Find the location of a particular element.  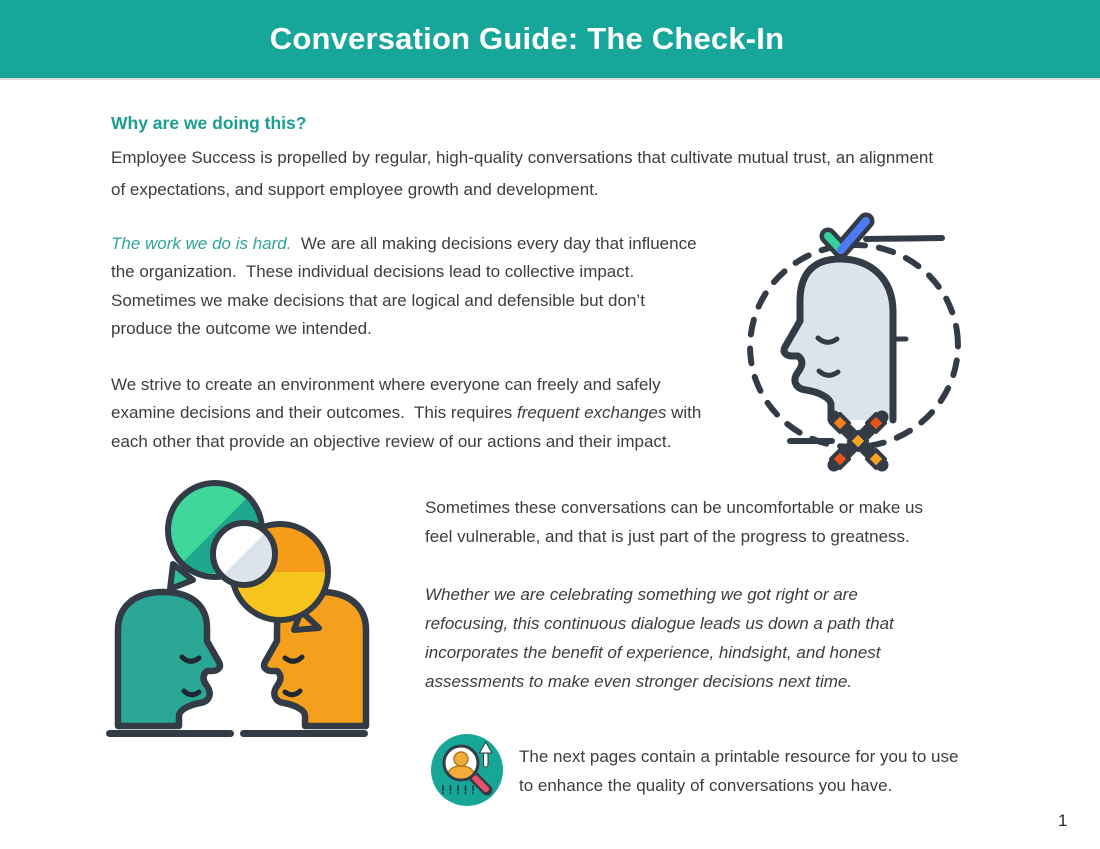

magnifier-glass-icon is located at coordinates (467, 770).